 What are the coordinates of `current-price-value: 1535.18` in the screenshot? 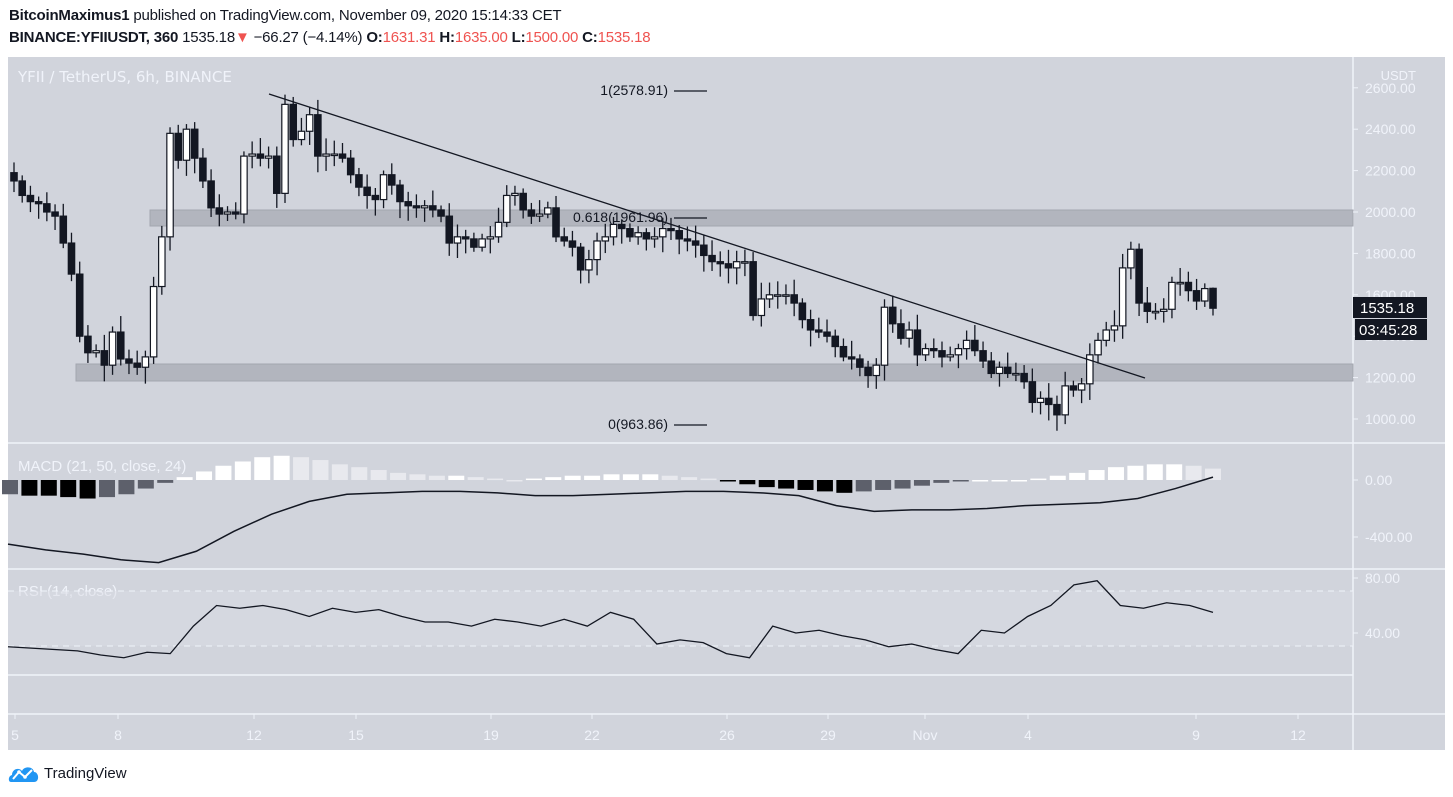 It's located at (1387, 308).